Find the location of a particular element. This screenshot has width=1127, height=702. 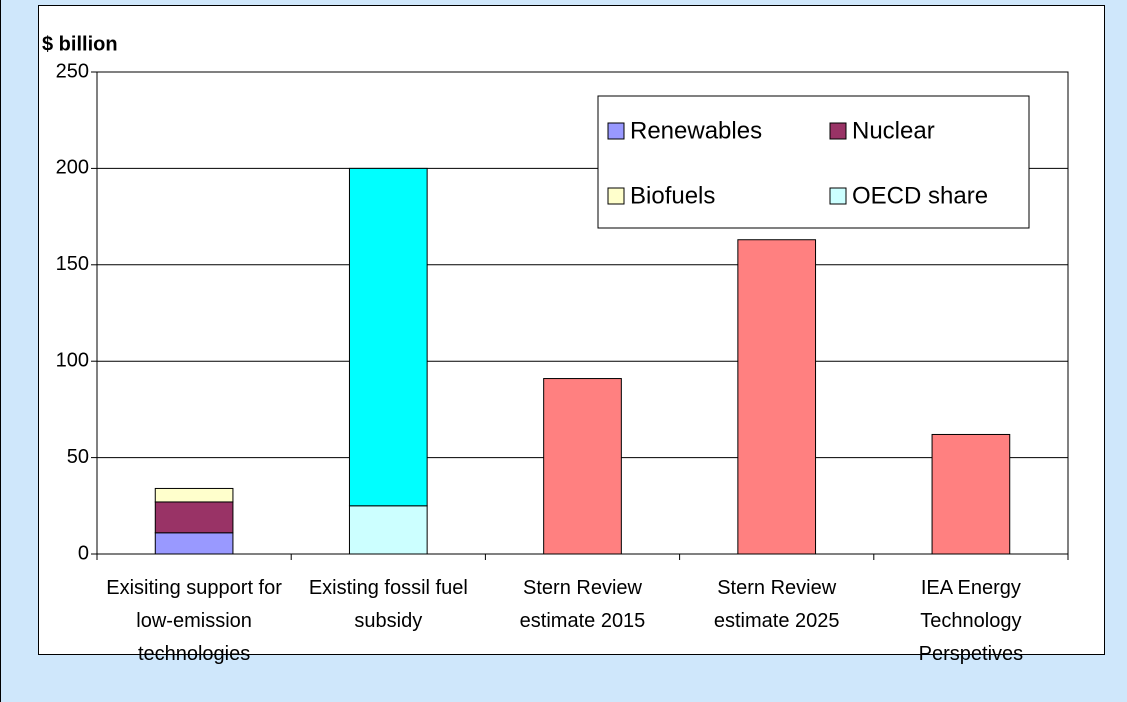

legend-label: Nuclear is located at coordinates (893, 130).